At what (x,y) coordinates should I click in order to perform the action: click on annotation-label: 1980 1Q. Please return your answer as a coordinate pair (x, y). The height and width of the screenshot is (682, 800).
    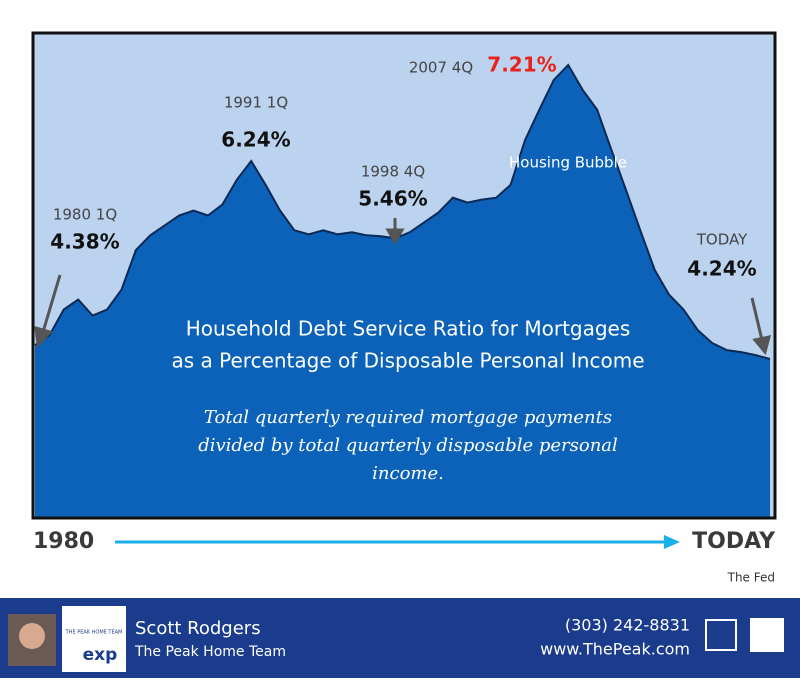
    Looking at the image, I should click on (85, 215).